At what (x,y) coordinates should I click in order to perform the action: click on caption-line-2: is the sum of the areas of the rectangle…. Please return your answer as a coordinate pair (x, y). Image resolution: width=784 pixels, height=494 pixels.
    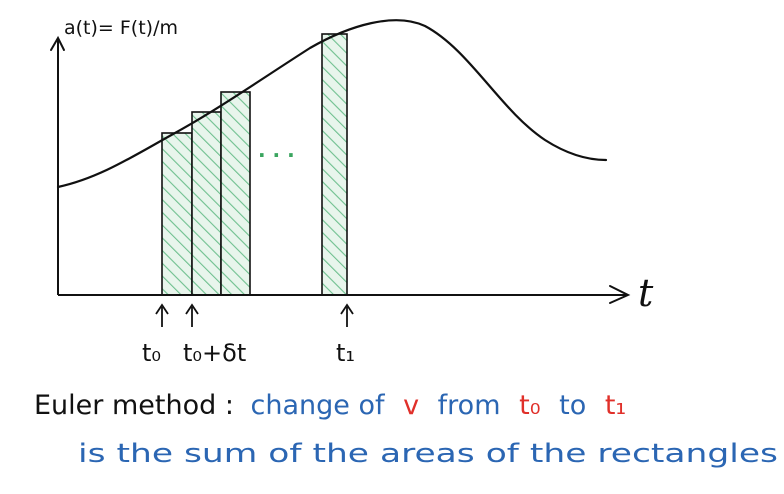
    Looking at the image, I should click on (428, 454).